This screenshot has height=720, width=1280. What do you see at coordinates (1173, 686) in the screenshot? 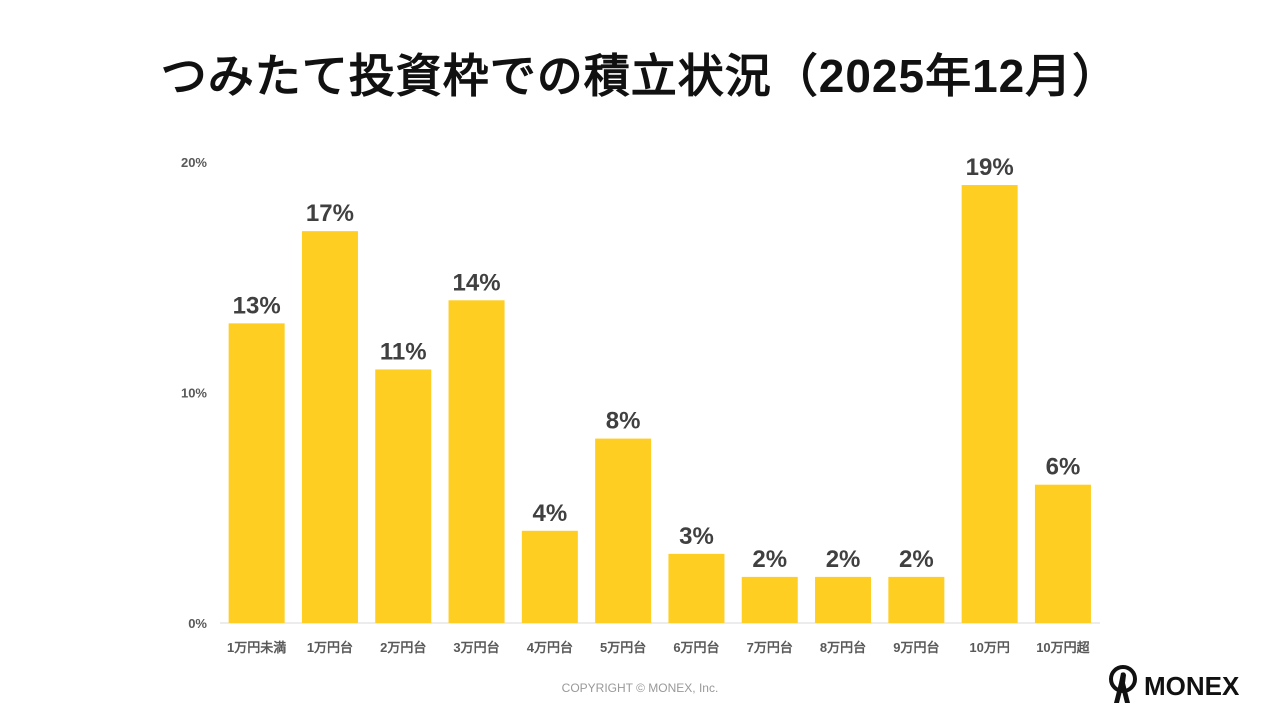
I see `monex-logo: MONEX` at bounding box center [1173, 686].